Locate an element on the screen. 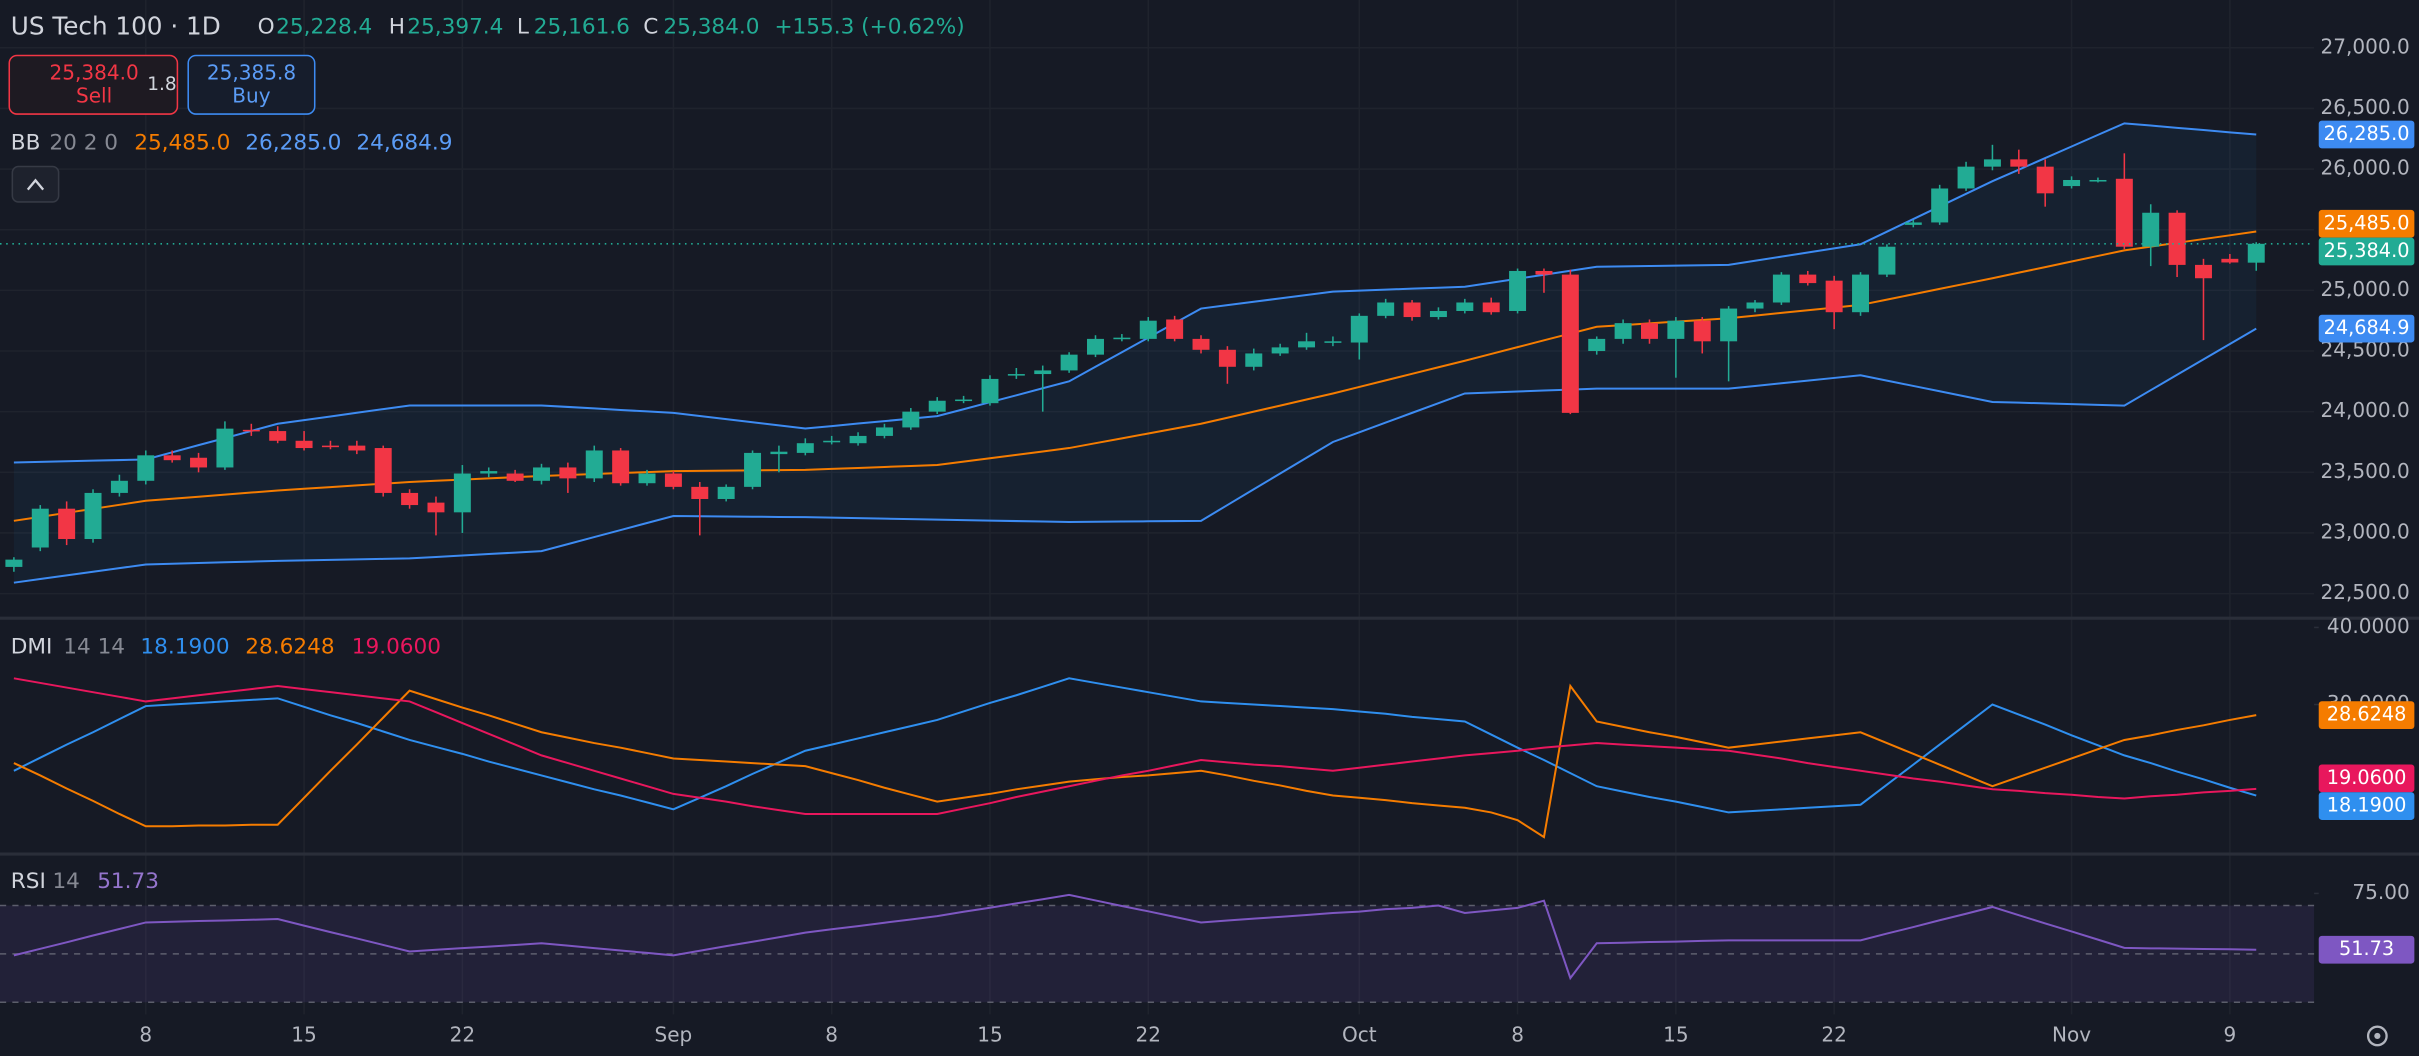  gear-icon is located at coordinates (2377, 1036).